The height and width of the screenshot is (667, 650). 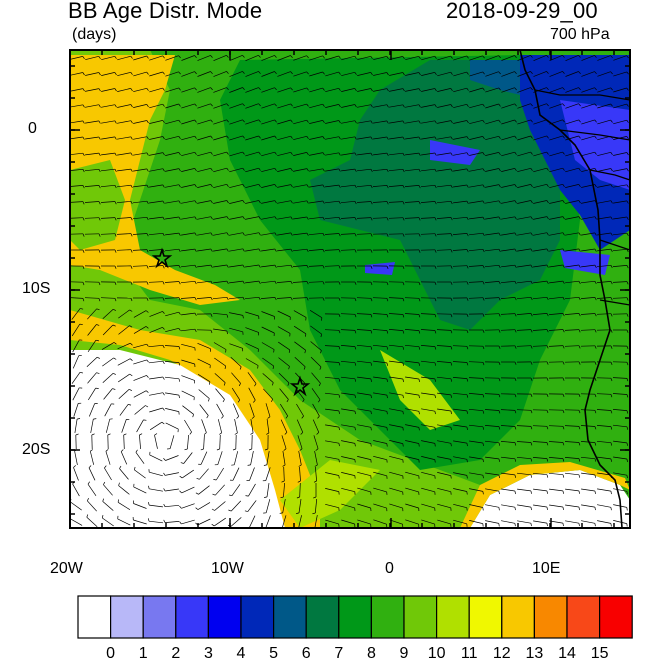 I want to click on colorbar-label: 2, so click(x=176, y=653).